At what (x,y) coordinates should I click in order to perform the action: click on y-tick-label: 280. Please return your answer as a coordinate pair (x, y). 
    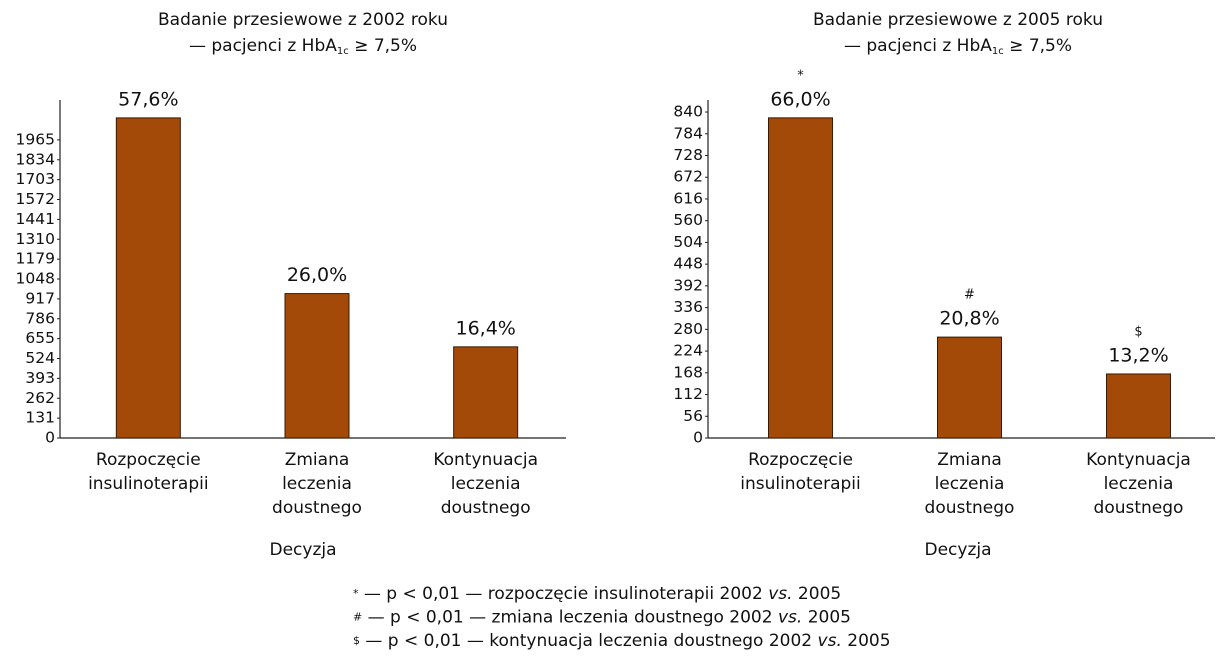
    Looking at the image, I should click on (688, 329).